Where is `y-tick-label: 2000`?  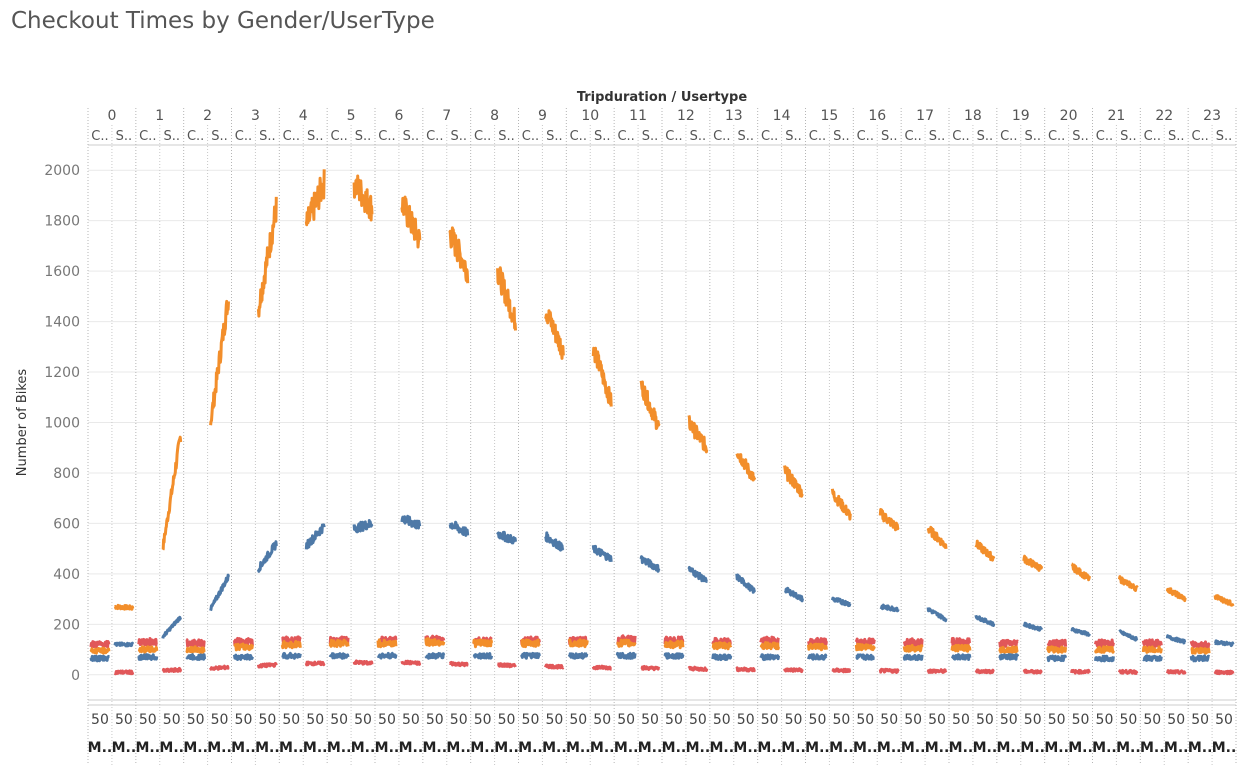
y-tick-label: 2000 is located at coordinates (62, 171).